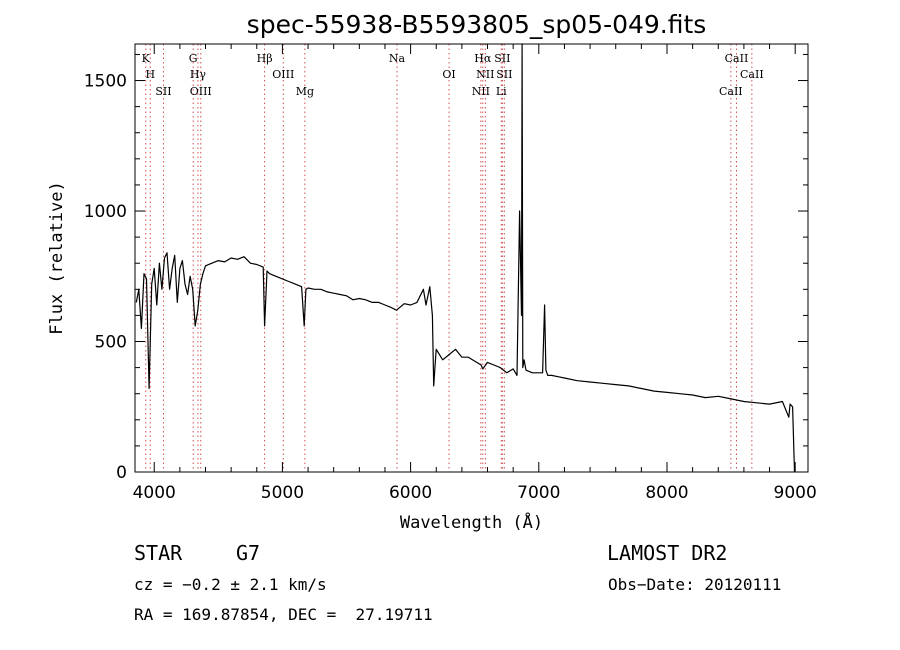  Describe the element at coordinates (481, 91) in the screenshot. I see `marker-label-11: NII` at that location.